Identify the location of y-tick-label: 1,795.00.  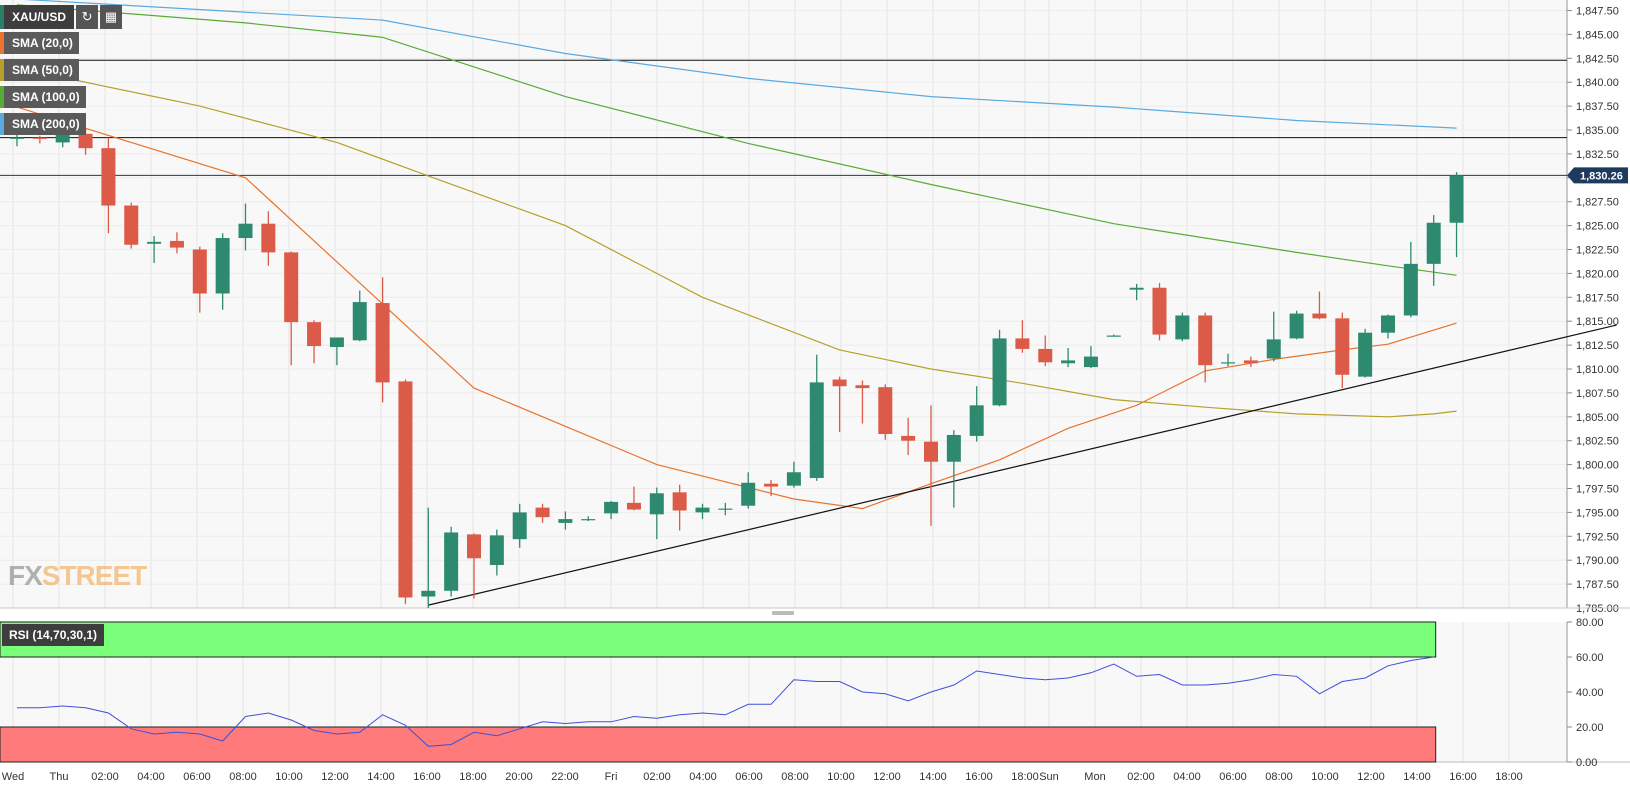
(1597, 513).